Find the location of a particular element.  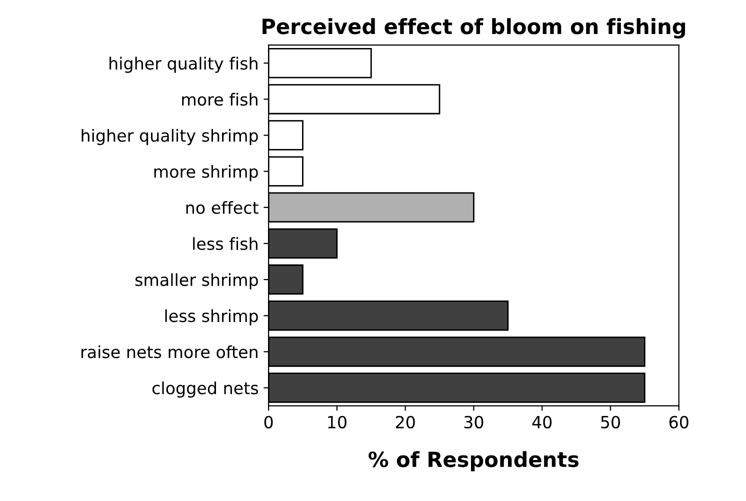

chart-title: Perceived effect of bloom on fishing is located at coordinates (474, 28).